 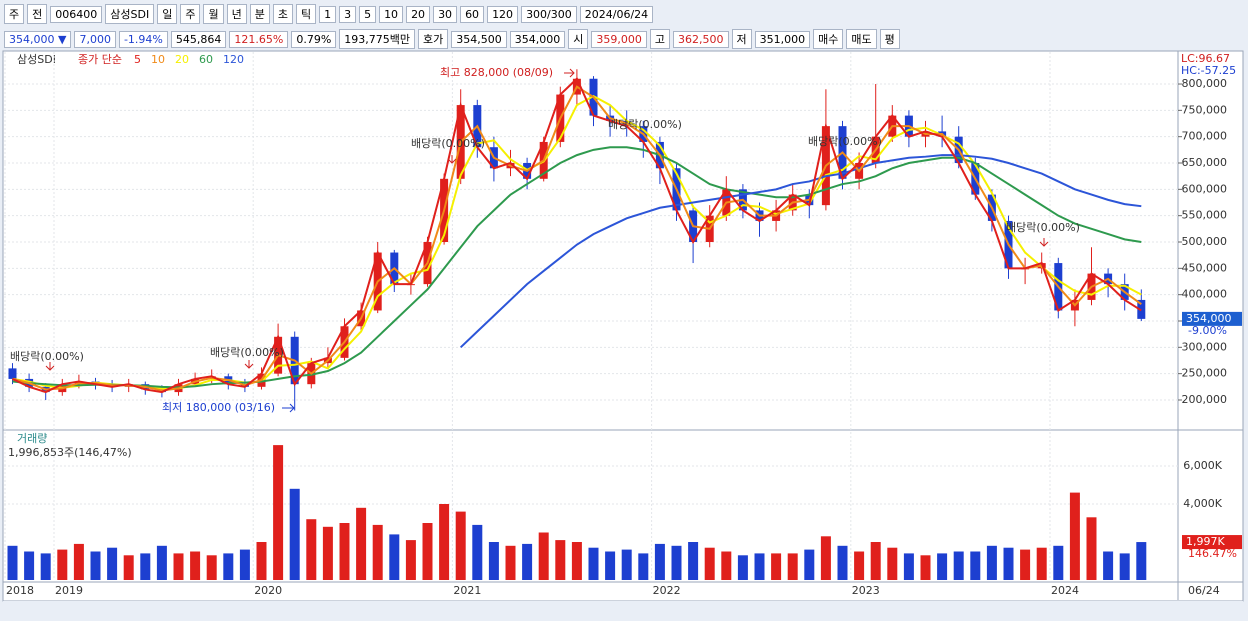 What do you see at coordinates (69, 590) in the screenshot?
I see `x-tick-label: 2019` at bounding box center [69, 590].